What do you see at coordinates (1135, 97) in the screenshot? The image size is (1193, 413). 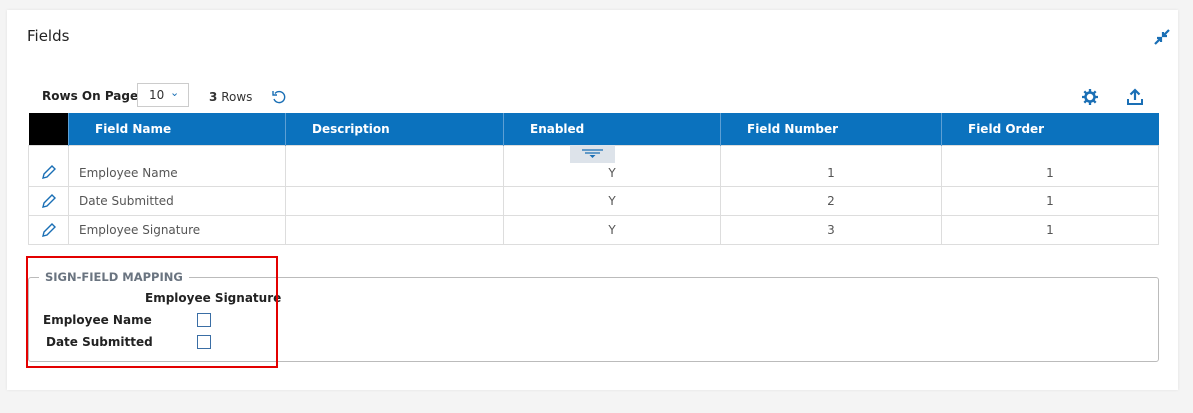 I see `export-upload-icon` at bounding box center [1135, 97].